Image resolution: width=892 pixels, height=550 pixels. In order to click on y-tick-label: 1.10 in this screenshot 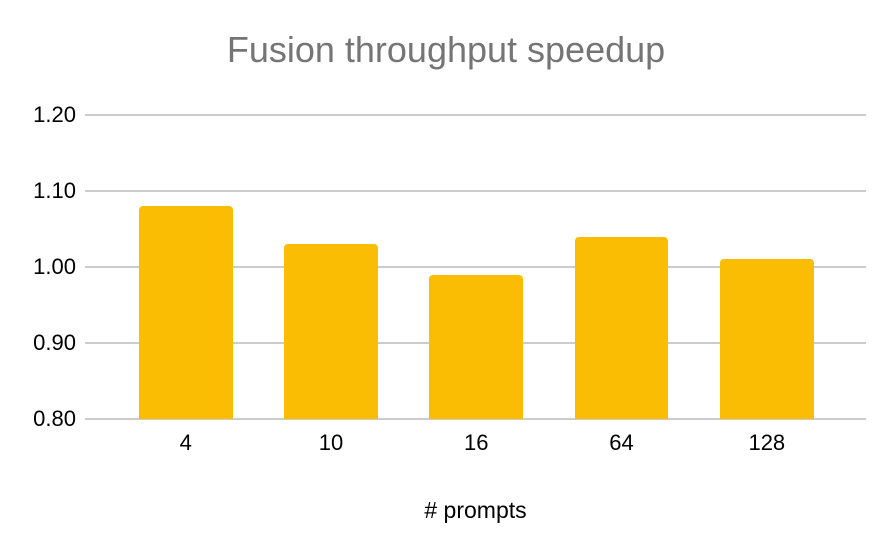, I will do `click(54, 190)`.